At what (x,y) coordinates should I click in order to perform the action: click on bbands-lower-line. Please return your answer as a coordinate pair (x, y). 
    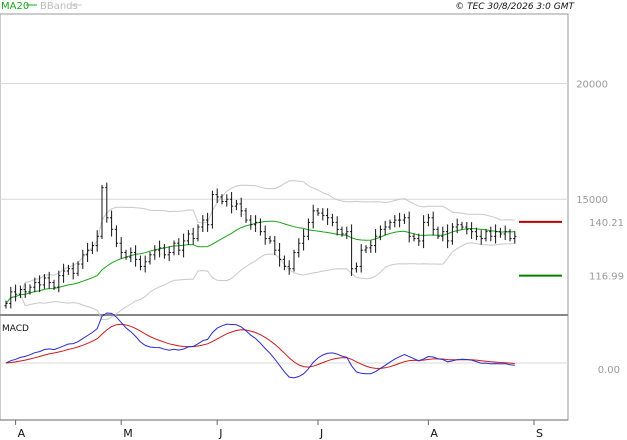
    Looking at the image, I should click on (260, 281).